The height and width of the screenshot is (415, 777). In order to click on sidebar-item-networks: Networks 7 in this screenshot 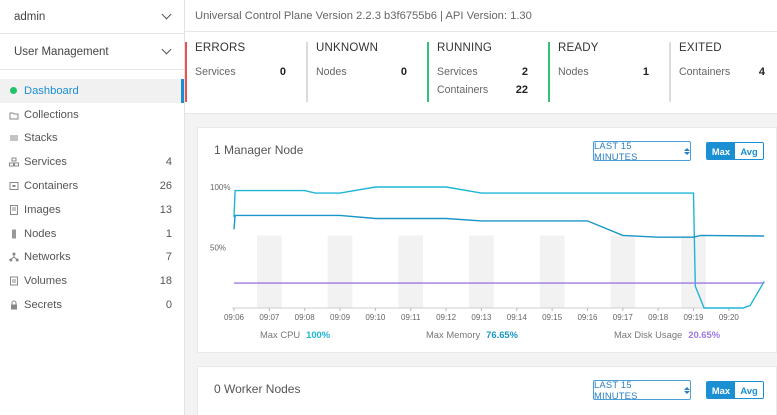, I will do `click(92, 258)`.